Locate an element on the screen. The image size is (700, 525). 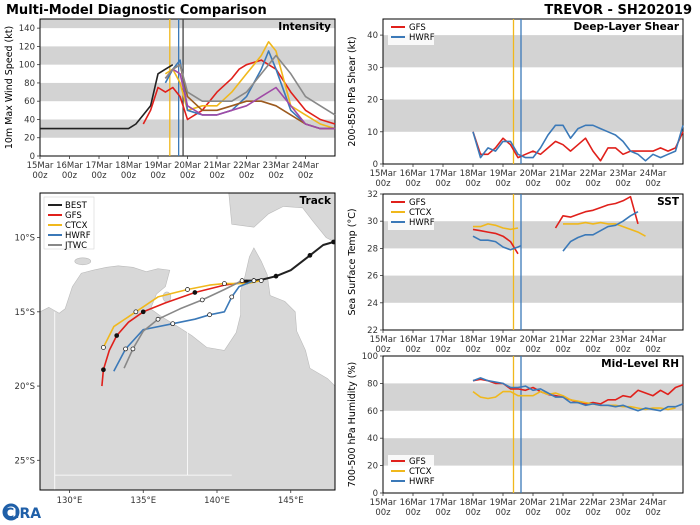
panel-title: Intensity is located at coordinates (304, 27).